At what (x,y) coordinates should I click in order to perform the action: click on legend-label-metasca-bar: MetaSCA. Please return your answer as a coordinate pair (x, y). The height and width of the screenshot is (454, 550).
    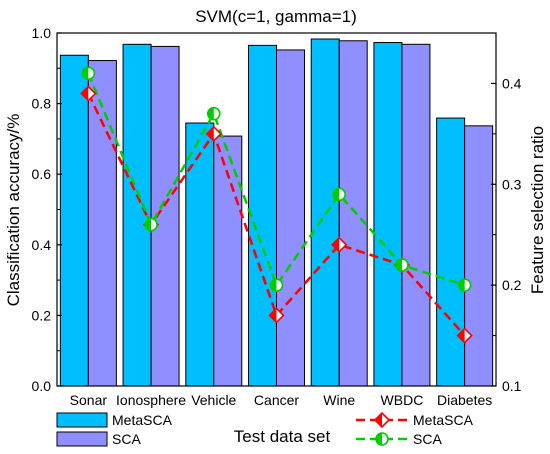
    Looking at the image, I should click on (142, 420).